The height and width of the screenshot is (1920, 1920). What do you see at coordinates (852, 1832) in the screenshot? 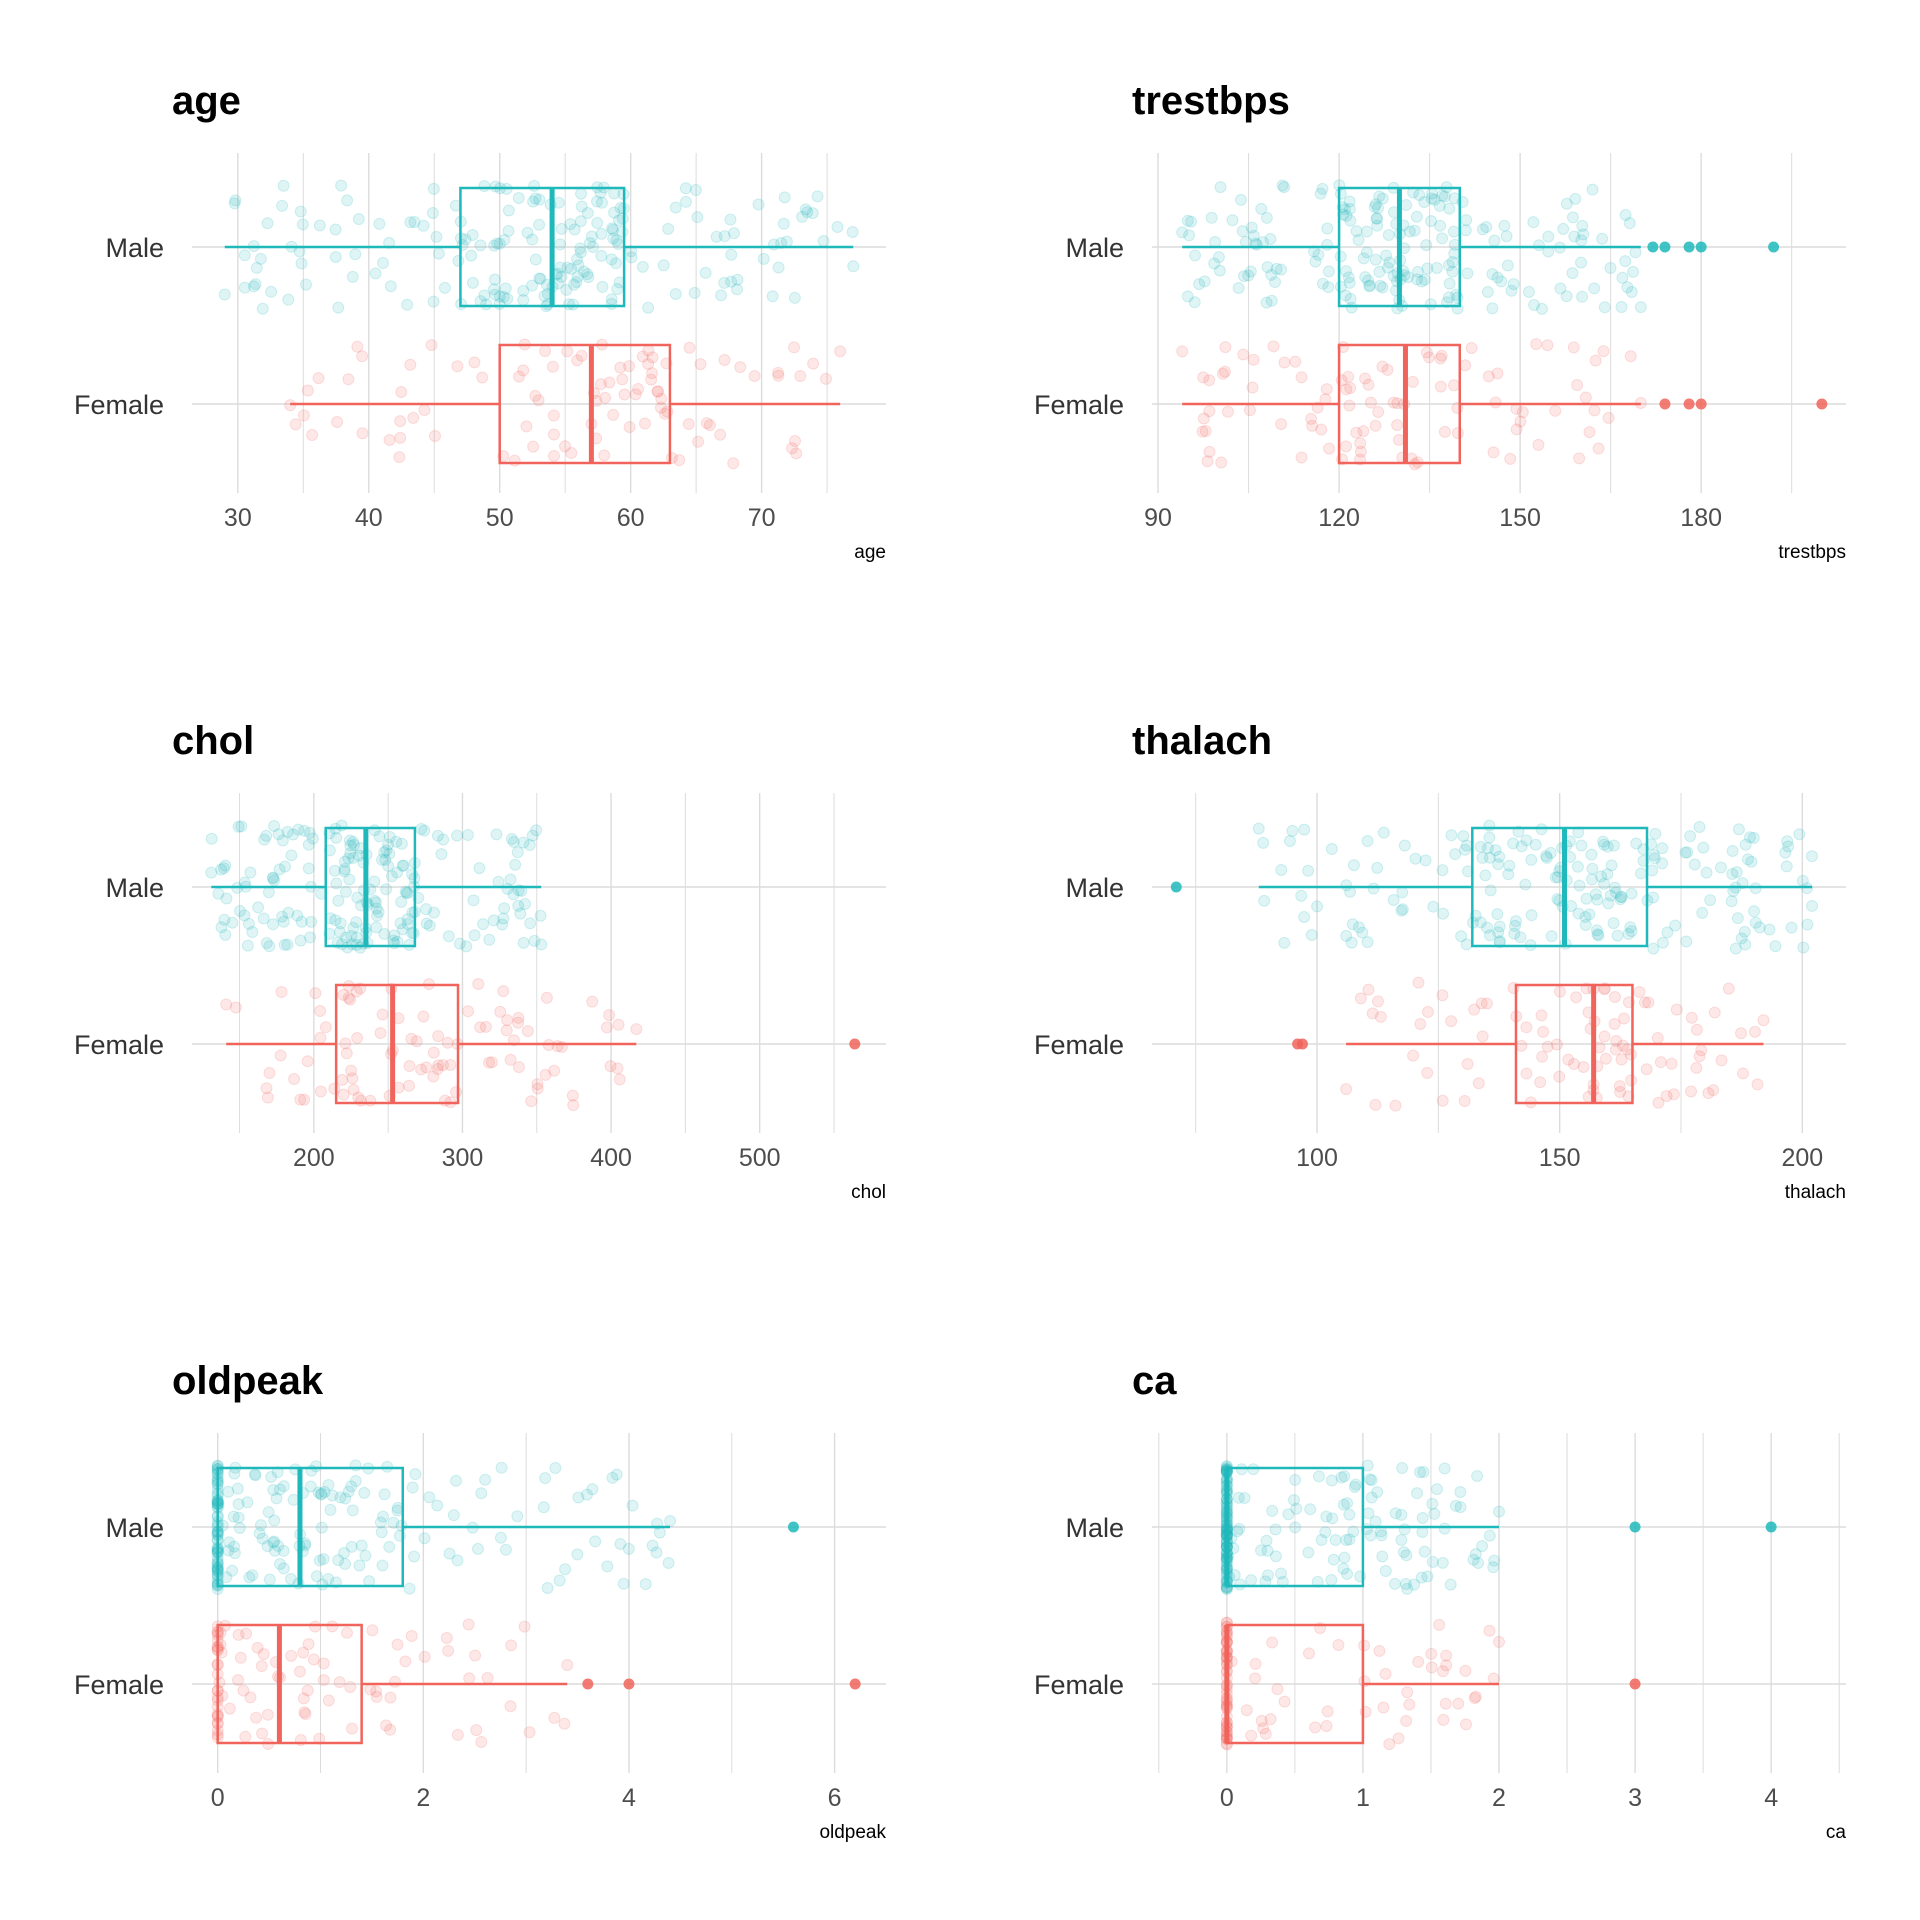
I see `x-axis-label: oldpeak` at bounding box center [852, 1832].